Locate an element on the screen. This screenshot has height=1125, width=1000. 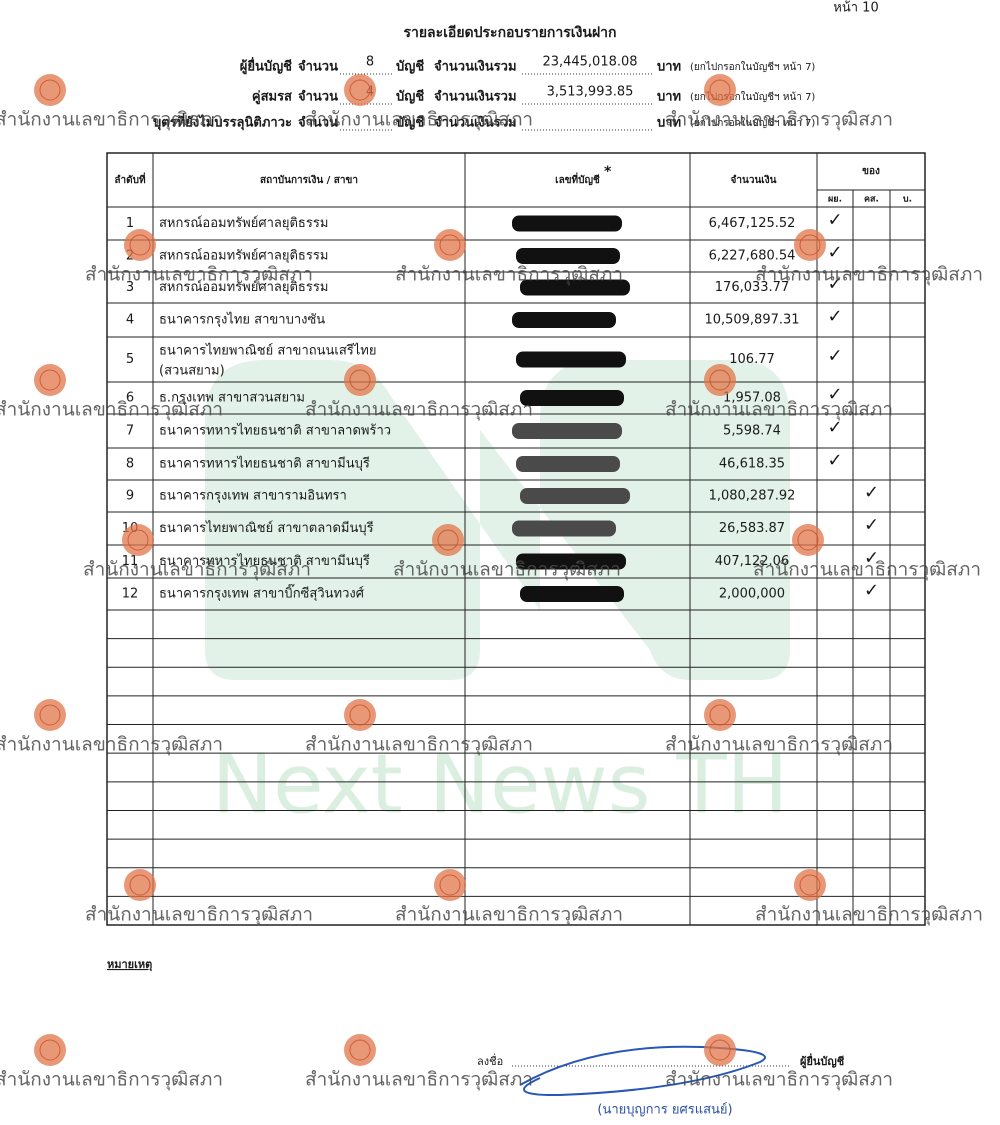
note-label: หมายเหตุ is located at coordinates (129, 965).